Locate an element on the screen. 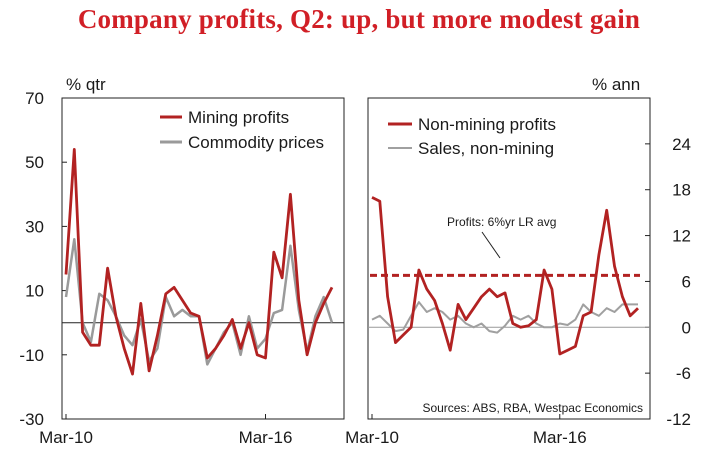 This screenshot has width=718, height=476. reference-line-label: Profits: 6%yr LR avg is located at coordinates (501, 222).